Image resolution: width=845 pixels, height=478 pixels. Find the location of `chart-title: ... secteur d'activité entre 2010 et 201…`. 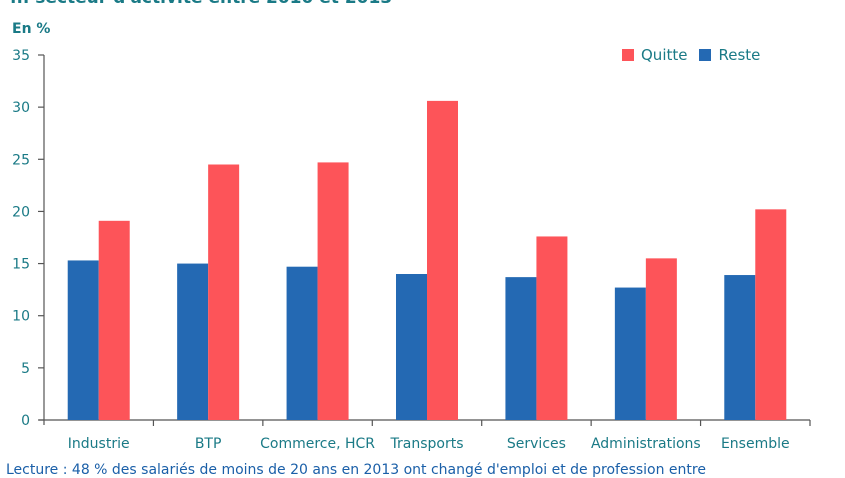

chart-title: ... secteur d'activité entre 2010 et 201… is located at coordinates (201, 4).